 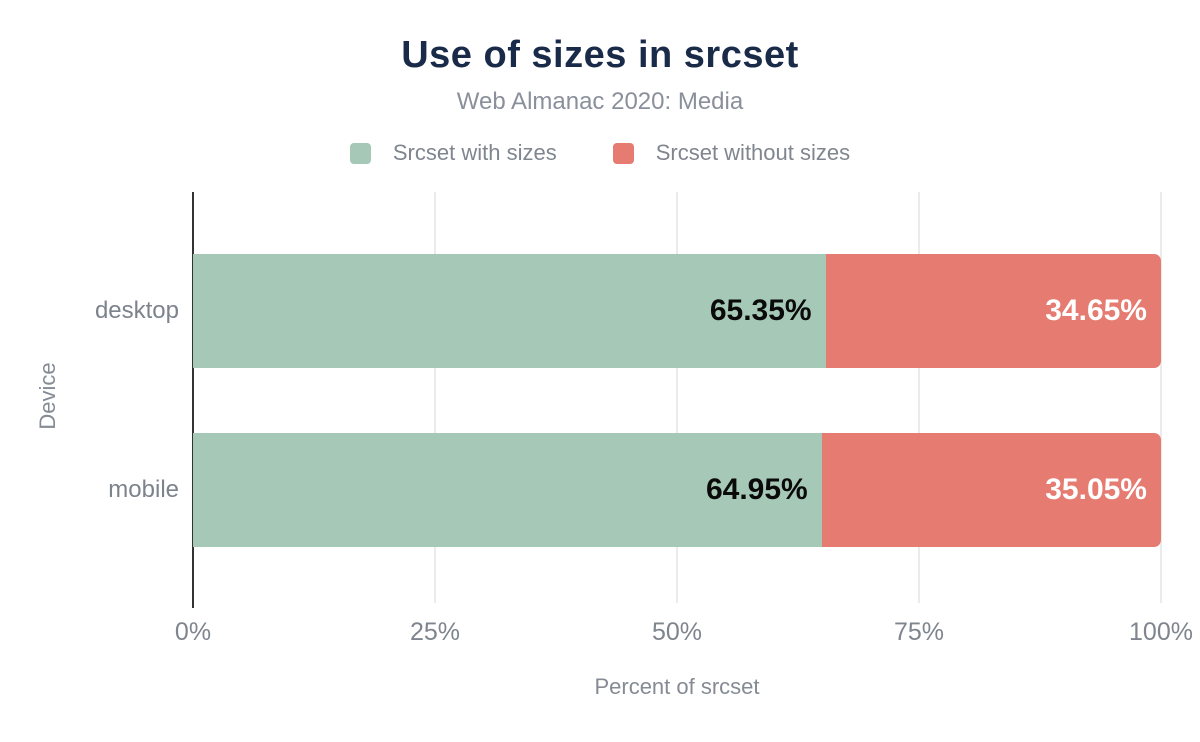 What do you see at coordinates (600, 55) in the screenshot?
I see `chart-title: Use of sizes in srcset` at bounding box center [600, 55].